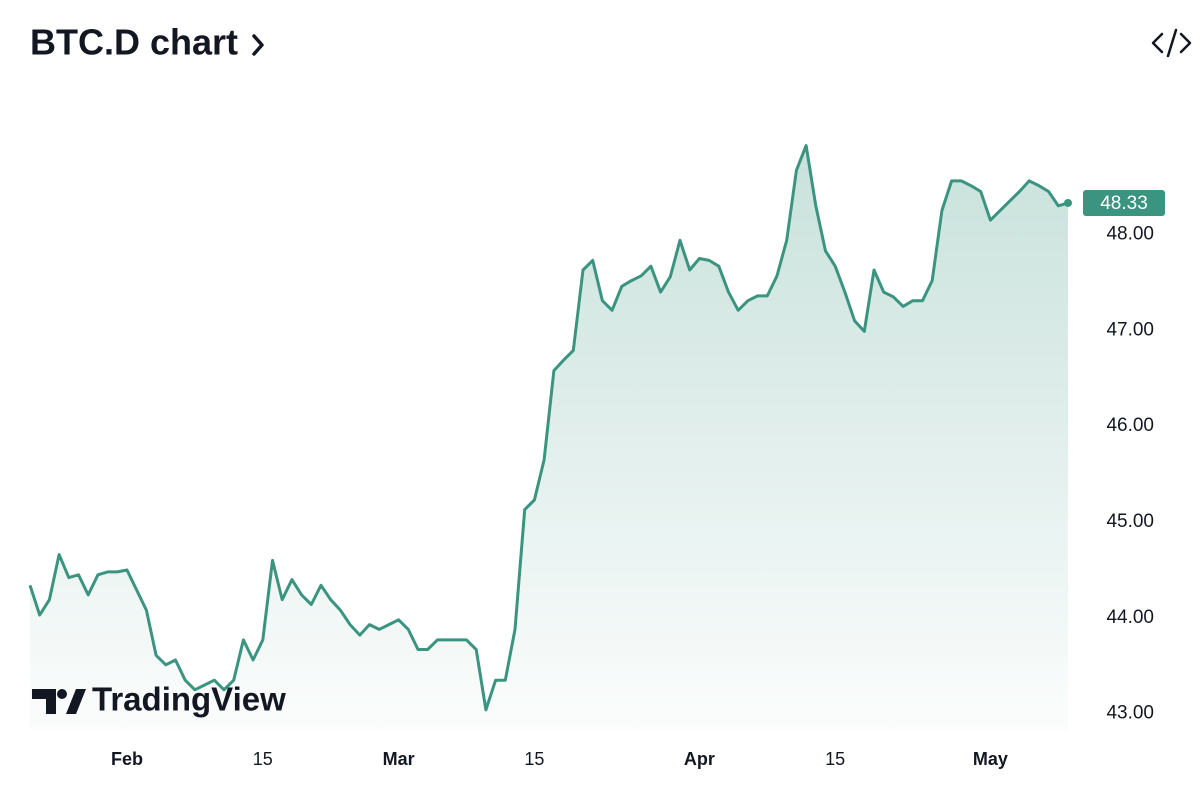 This screenshot has width=1200, height=792. I want to click on price-tag, so click(1124, 202).